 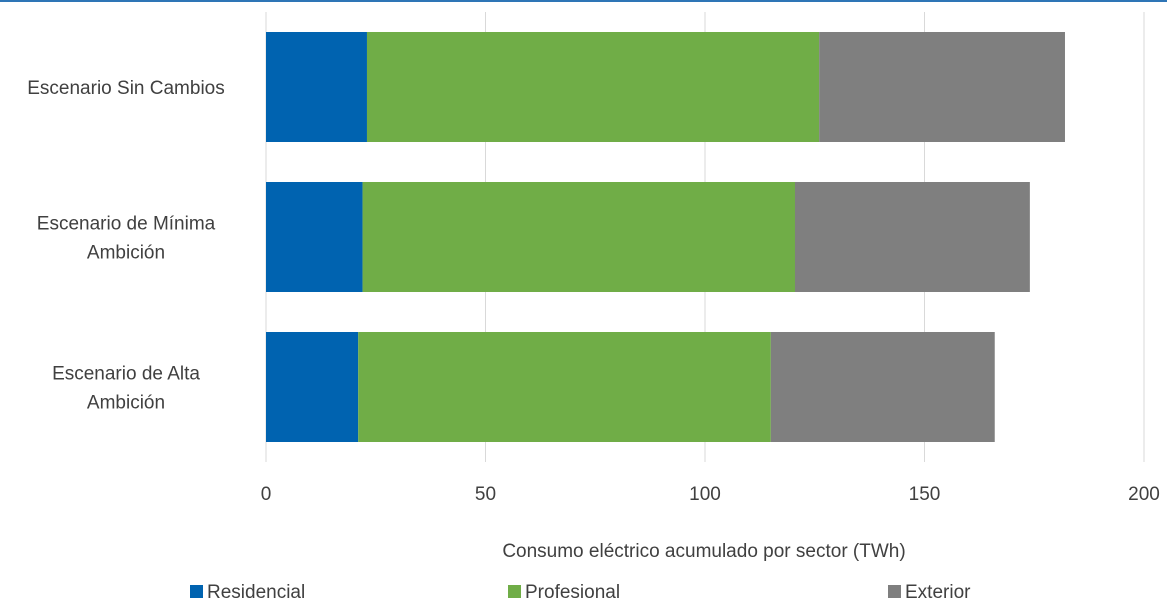 What do you see at coordinates (126, 374) in the screenshot?
I see `category-label: Escenario de Alta` at bounding box center [126, 374].